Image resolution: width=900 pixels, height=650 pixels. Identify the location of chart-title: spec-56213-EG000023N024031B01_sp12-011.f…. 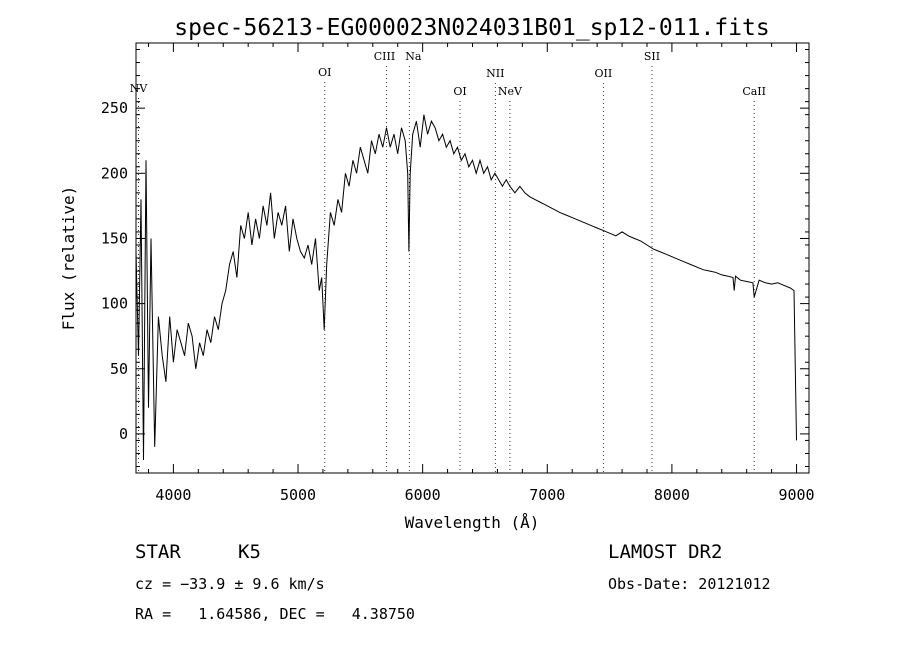
(471, 28).